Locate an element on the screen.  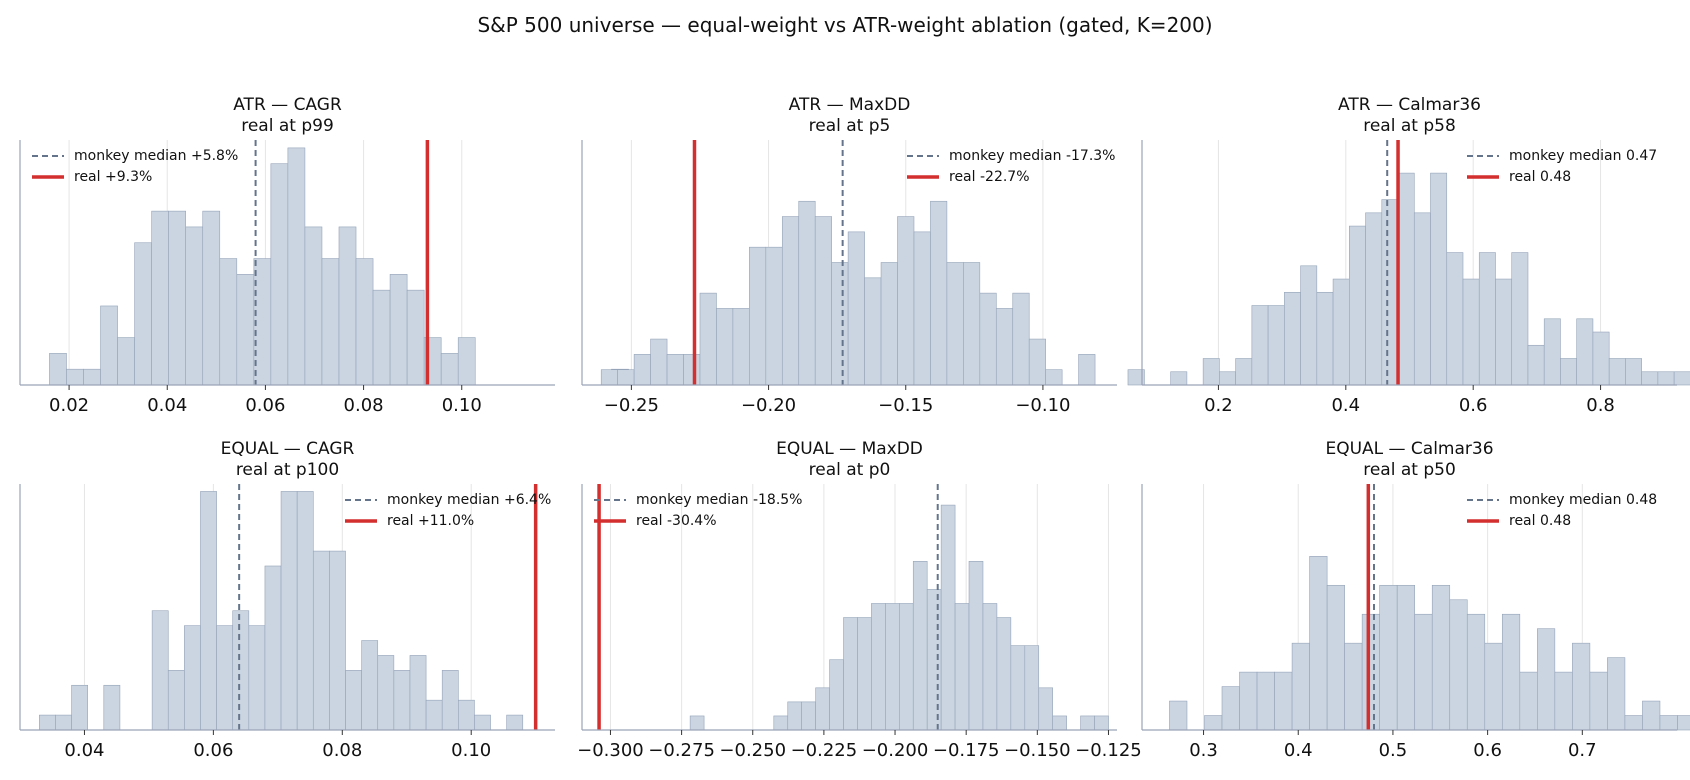
panel-title: EQUAL — MaxDD is located at coordinates (849, 449).